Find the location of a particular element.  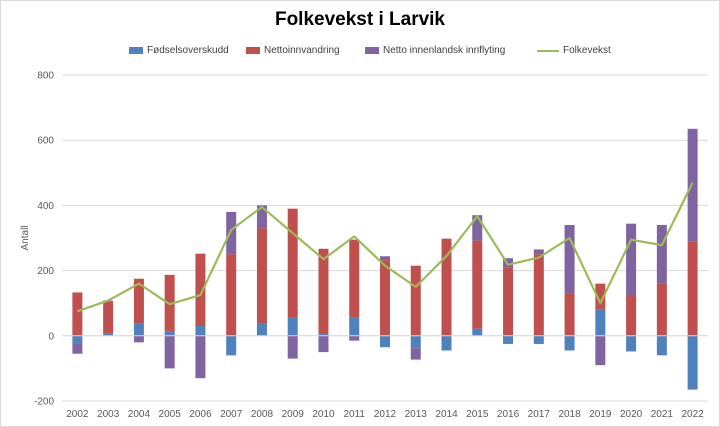

x-tick-label: 2007 is located at coordinates (231, 414).